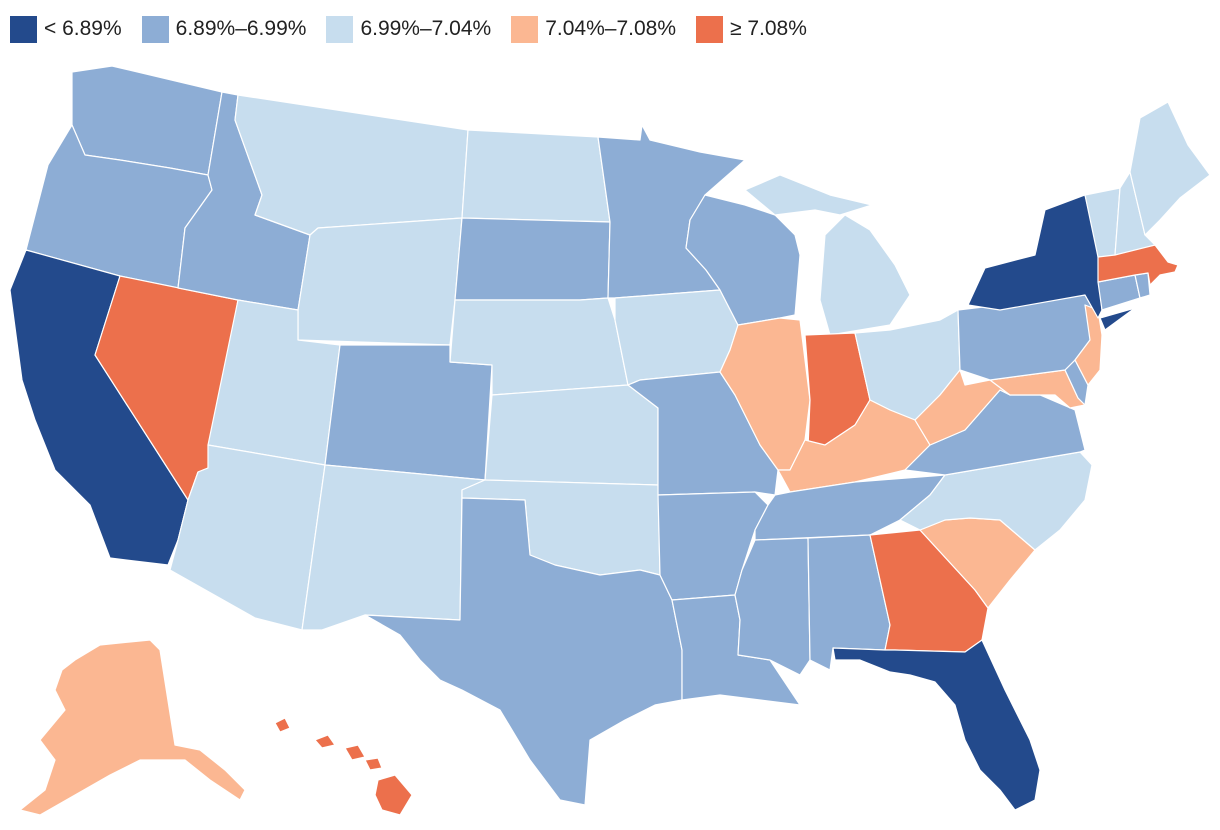 This screenshot has height=830, width=1220. Describe the element at coordinates (532, 259) in the screenshot. I see `state-south-dakota` at that location.